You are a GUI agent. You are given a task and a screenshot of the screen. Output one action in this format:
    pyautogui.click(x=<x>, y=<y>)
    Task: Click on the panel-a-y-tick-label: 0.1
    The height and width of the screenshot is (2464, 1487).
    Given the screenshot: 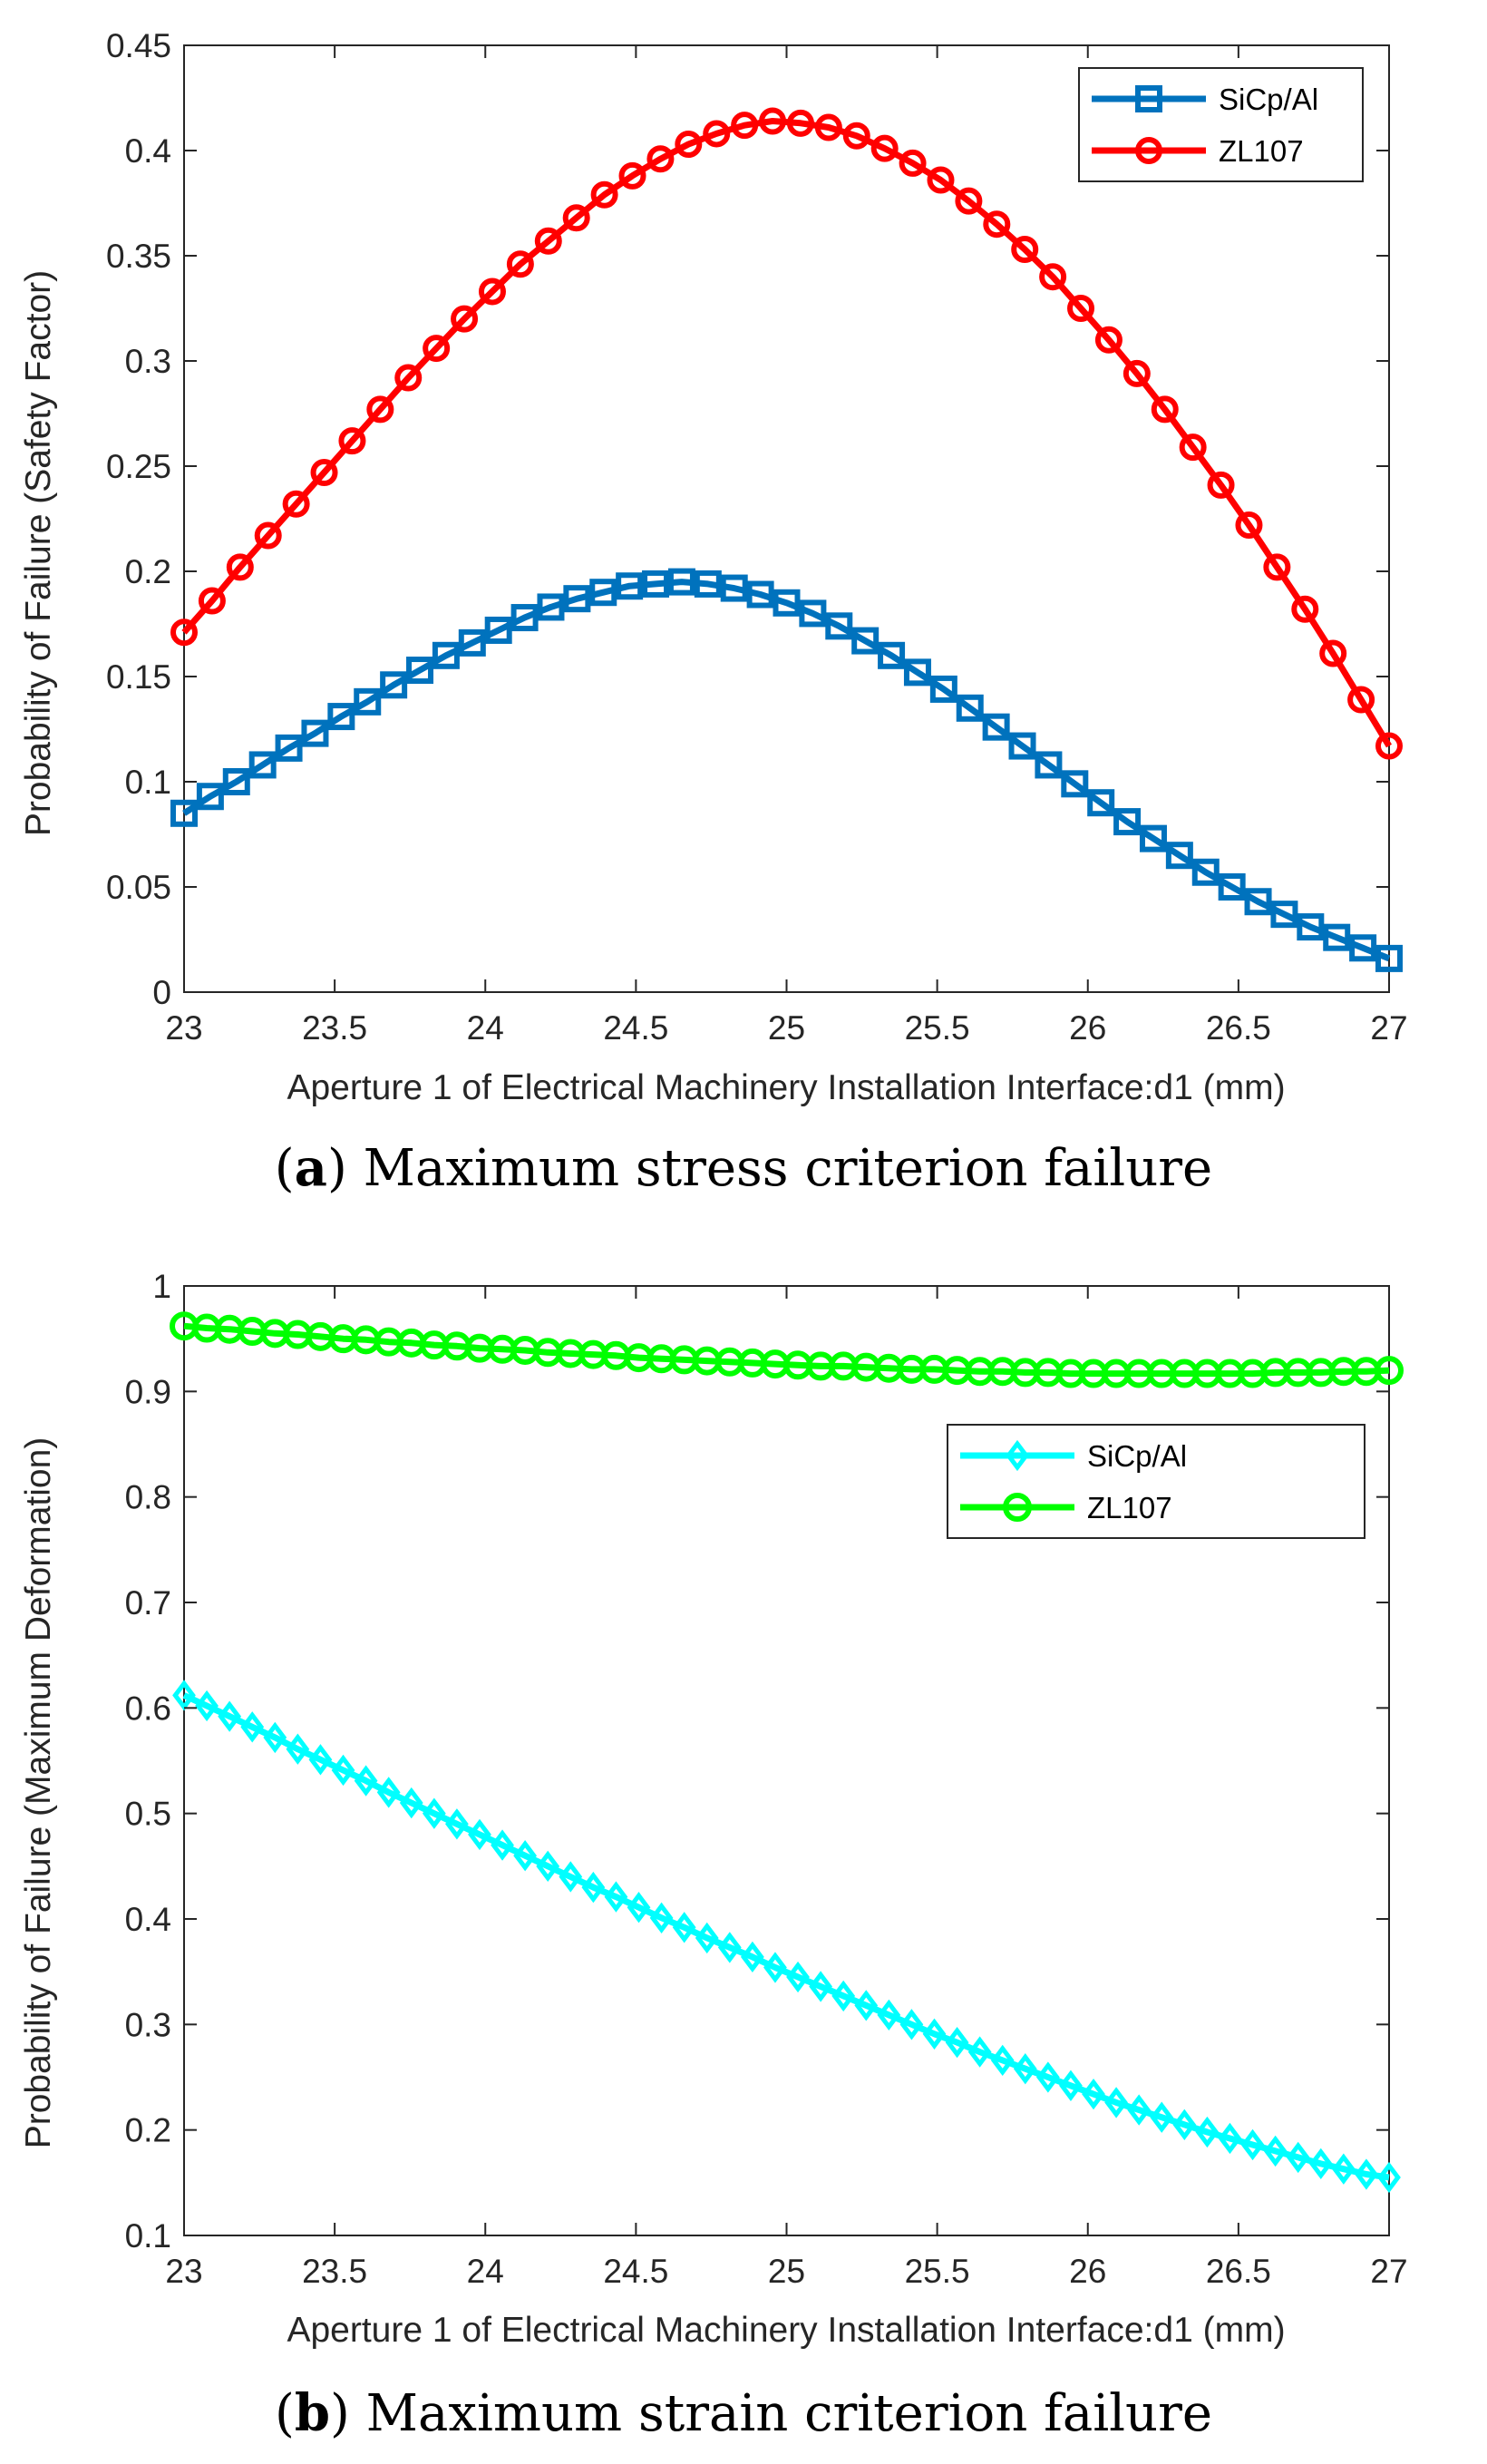 What is the action you would take?
    pyautogui.click(x=148, y=782)
    